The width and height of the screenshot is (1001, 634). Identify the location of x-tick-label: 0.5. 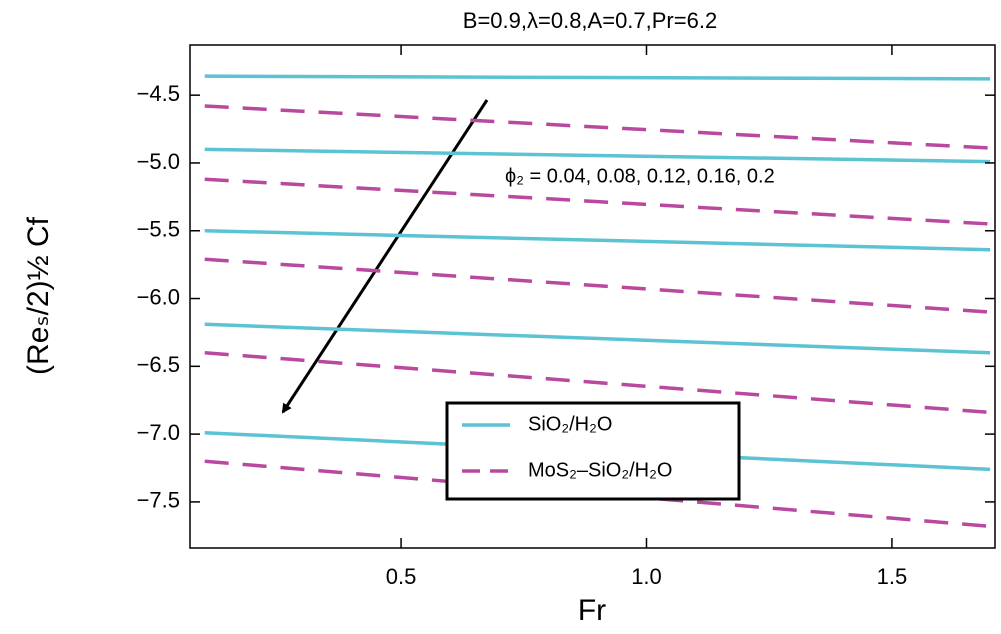
(401, 576).